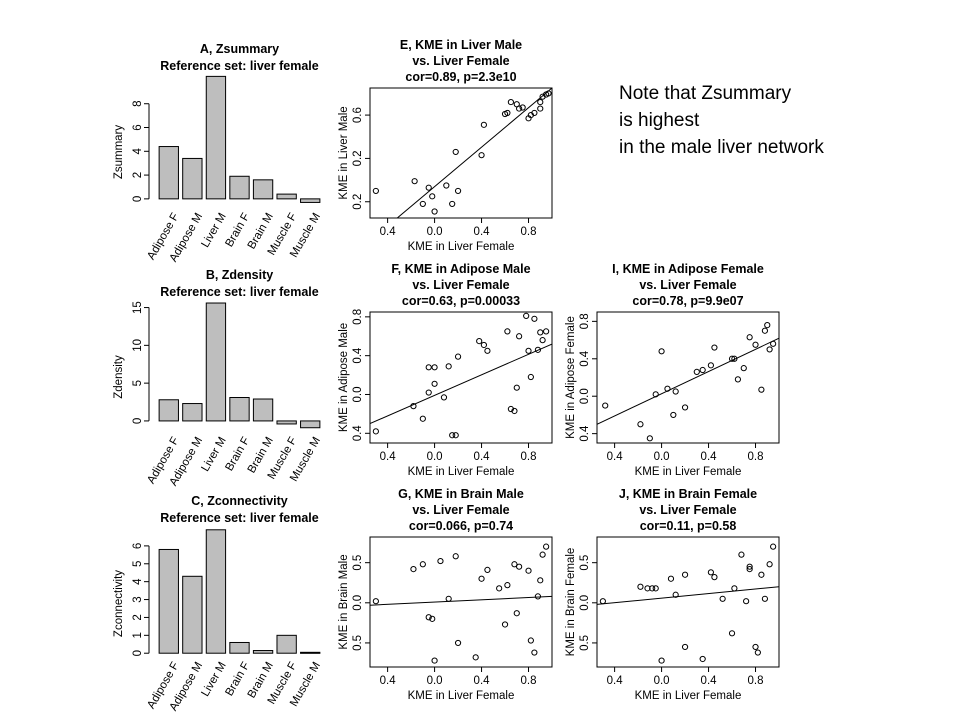 This screenshot has width=960, height=720. What do you see at coordinates (138, 345) in the screenshot?
I see `y-tick-label: 10` at bounding box center [138, 345].